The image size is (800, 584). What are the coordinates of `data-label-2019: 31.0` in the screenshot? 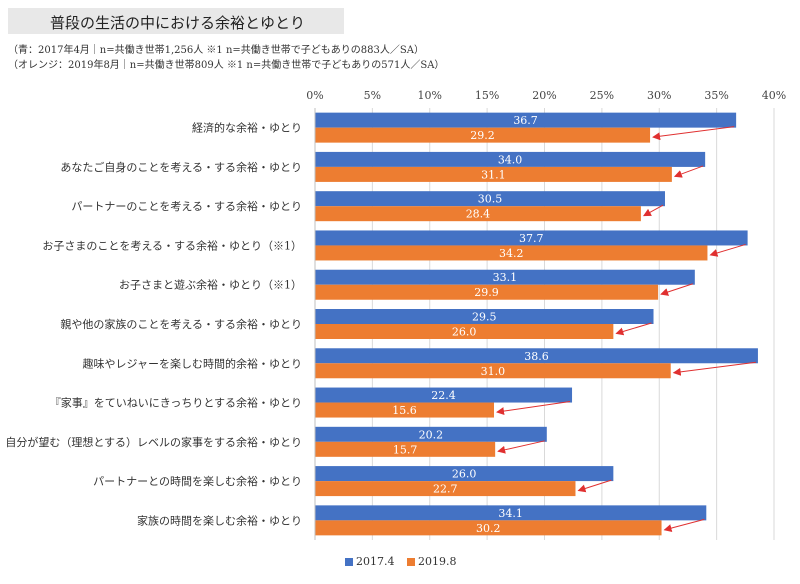 It's located at (493, 371).